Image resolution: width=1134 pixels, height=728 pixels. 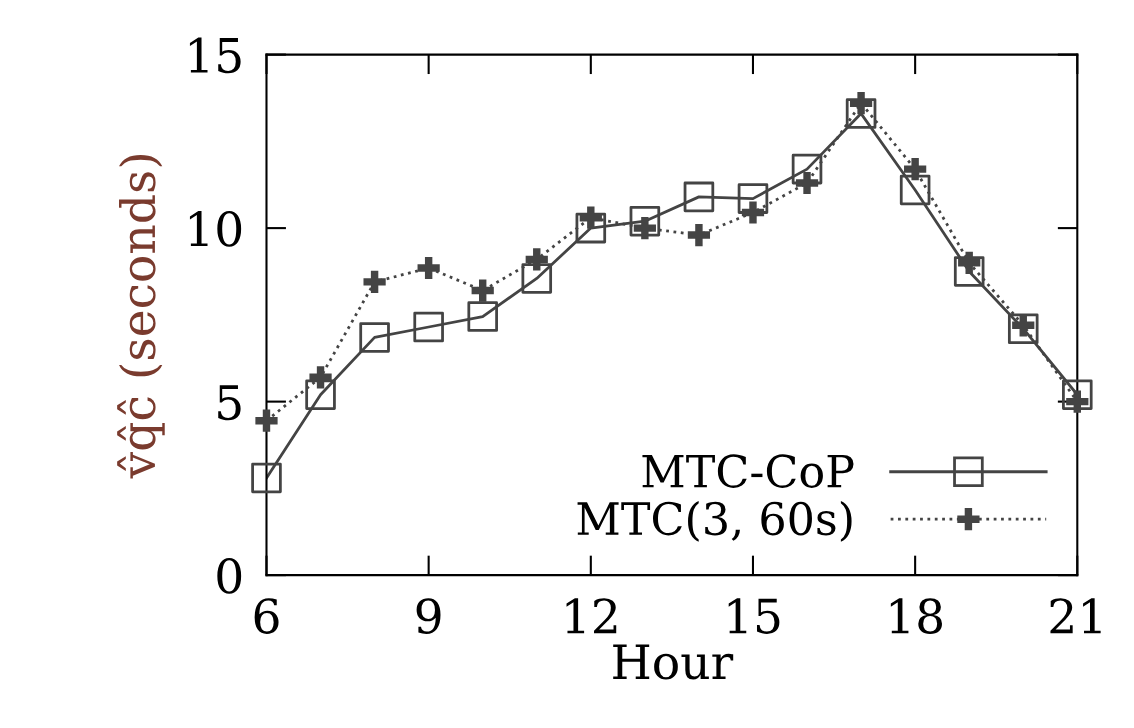 What do you see at coordinates (215, 55) in the screenshot?
I see `y-tick-label: 15` at bounding box center [215, 55].